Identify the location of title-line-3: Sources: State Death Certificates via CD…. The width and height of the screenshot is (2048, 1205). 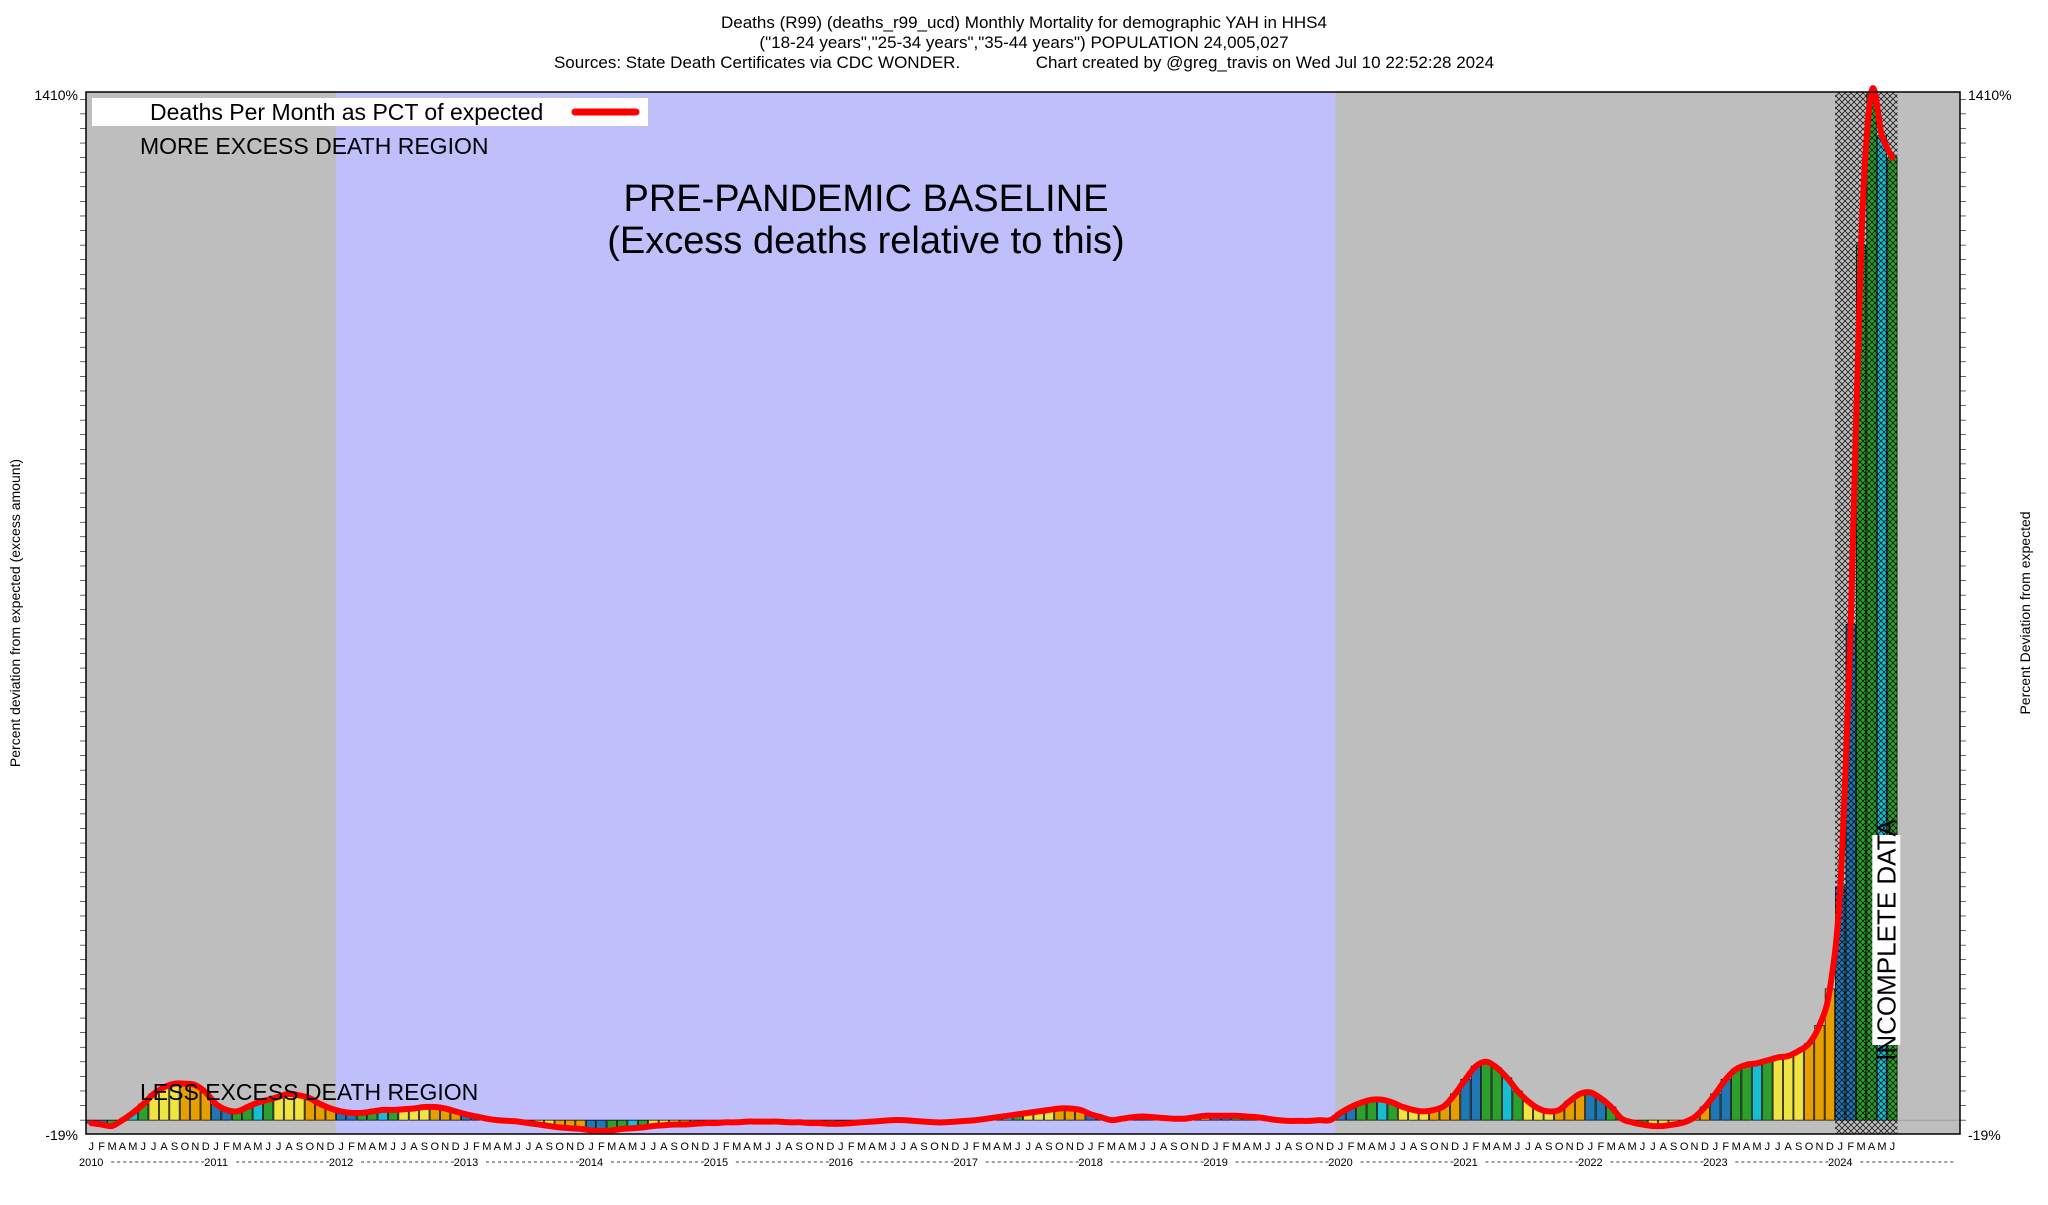
(1024, 62).